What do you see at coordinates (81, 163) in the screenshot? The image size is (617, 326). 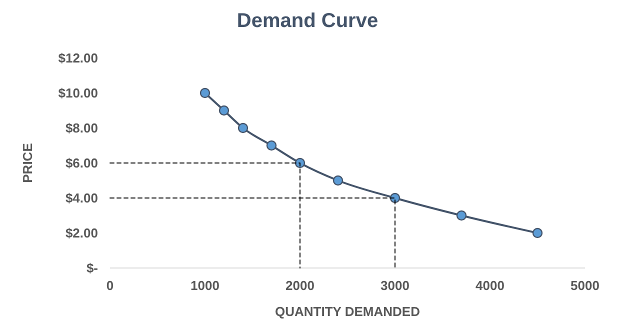 I see `y-tick-label: $6.00` at bounding box center [81, 163].